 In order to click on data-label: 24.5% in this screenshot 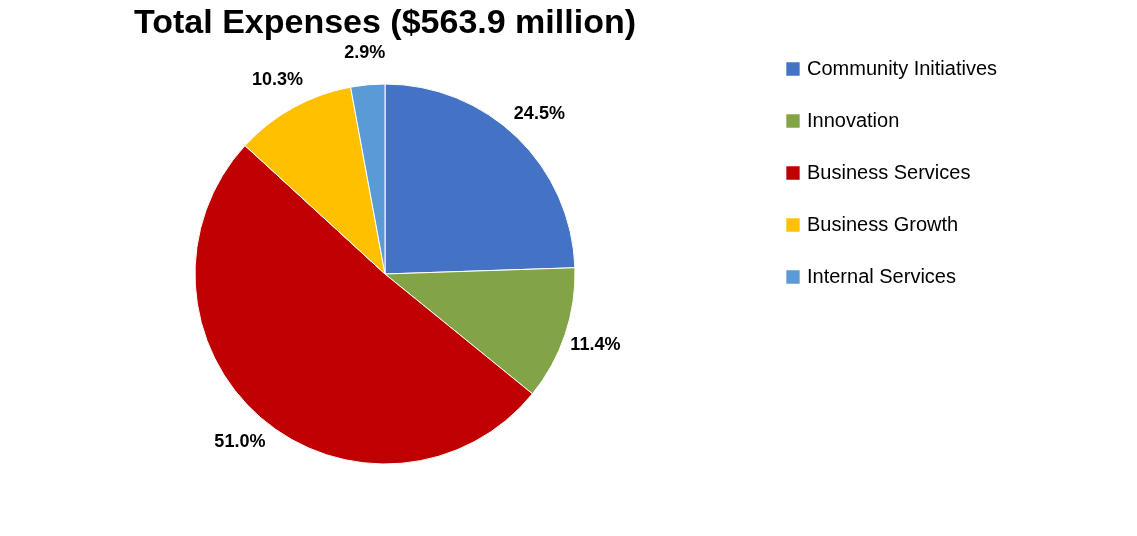, I will do `click(539, 113)`.